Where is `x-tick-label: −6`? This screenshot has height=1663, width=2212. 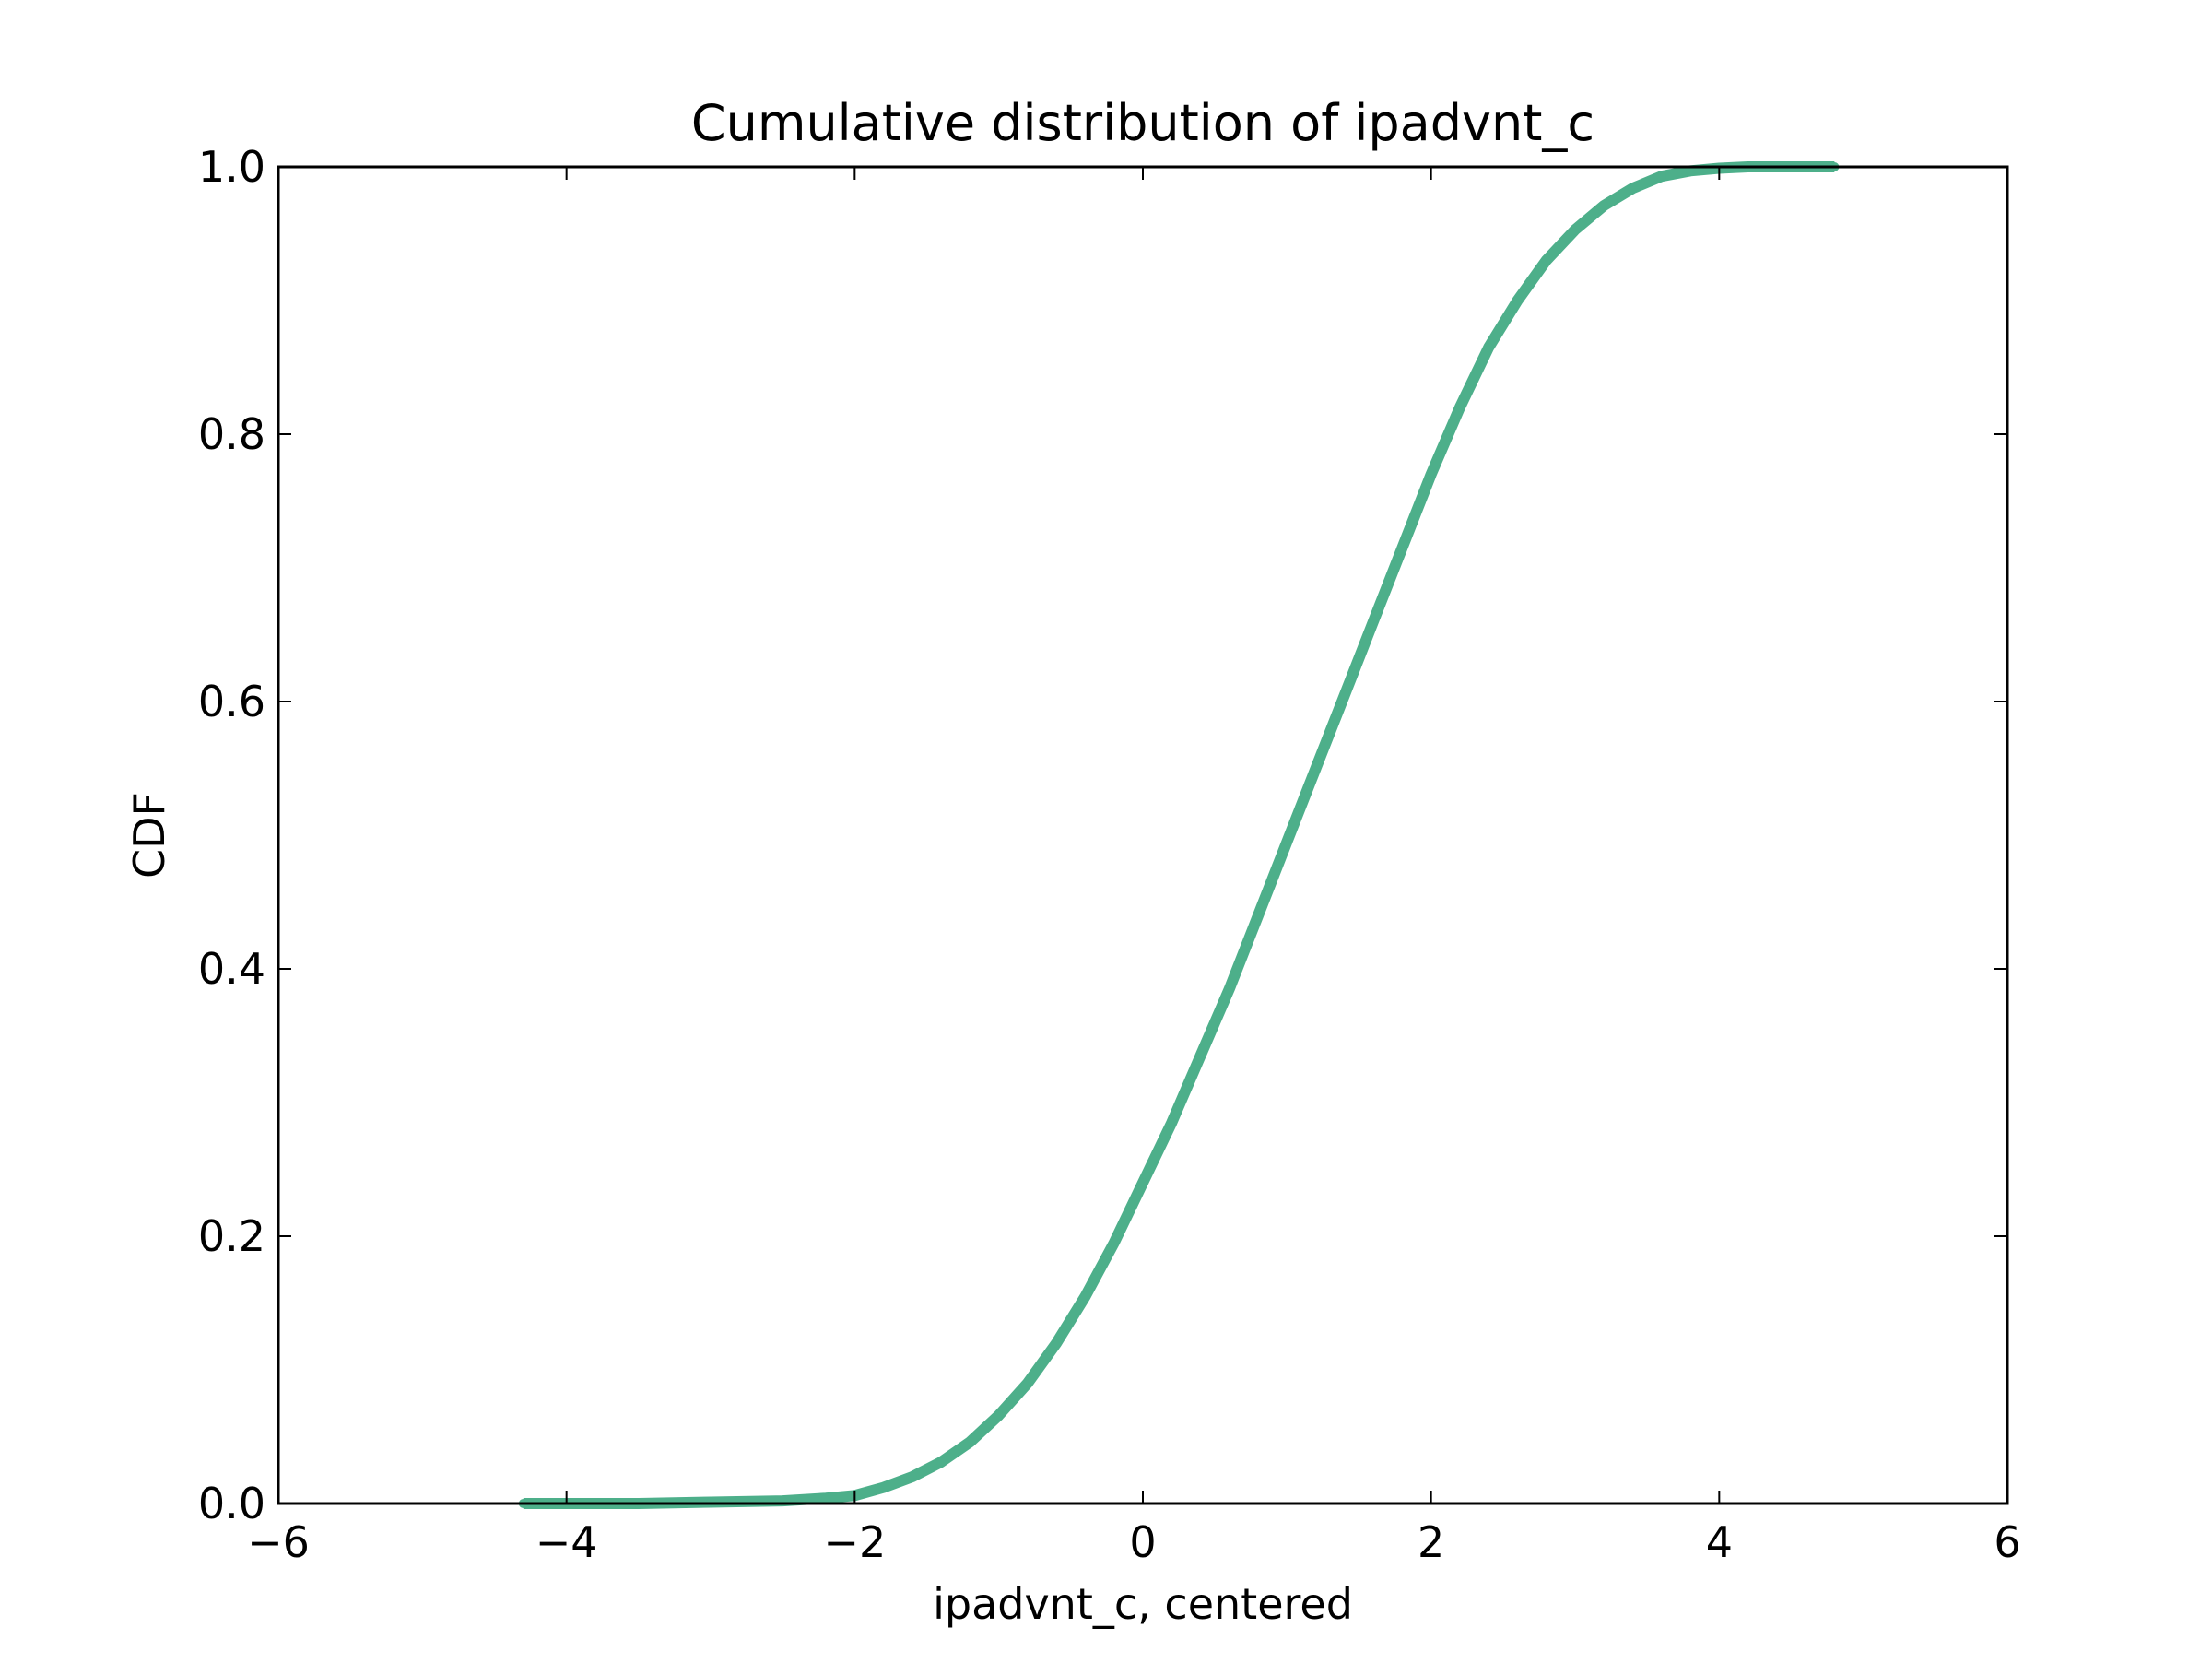
x-tick-label: −6 is located at coordinates (278, 1542).